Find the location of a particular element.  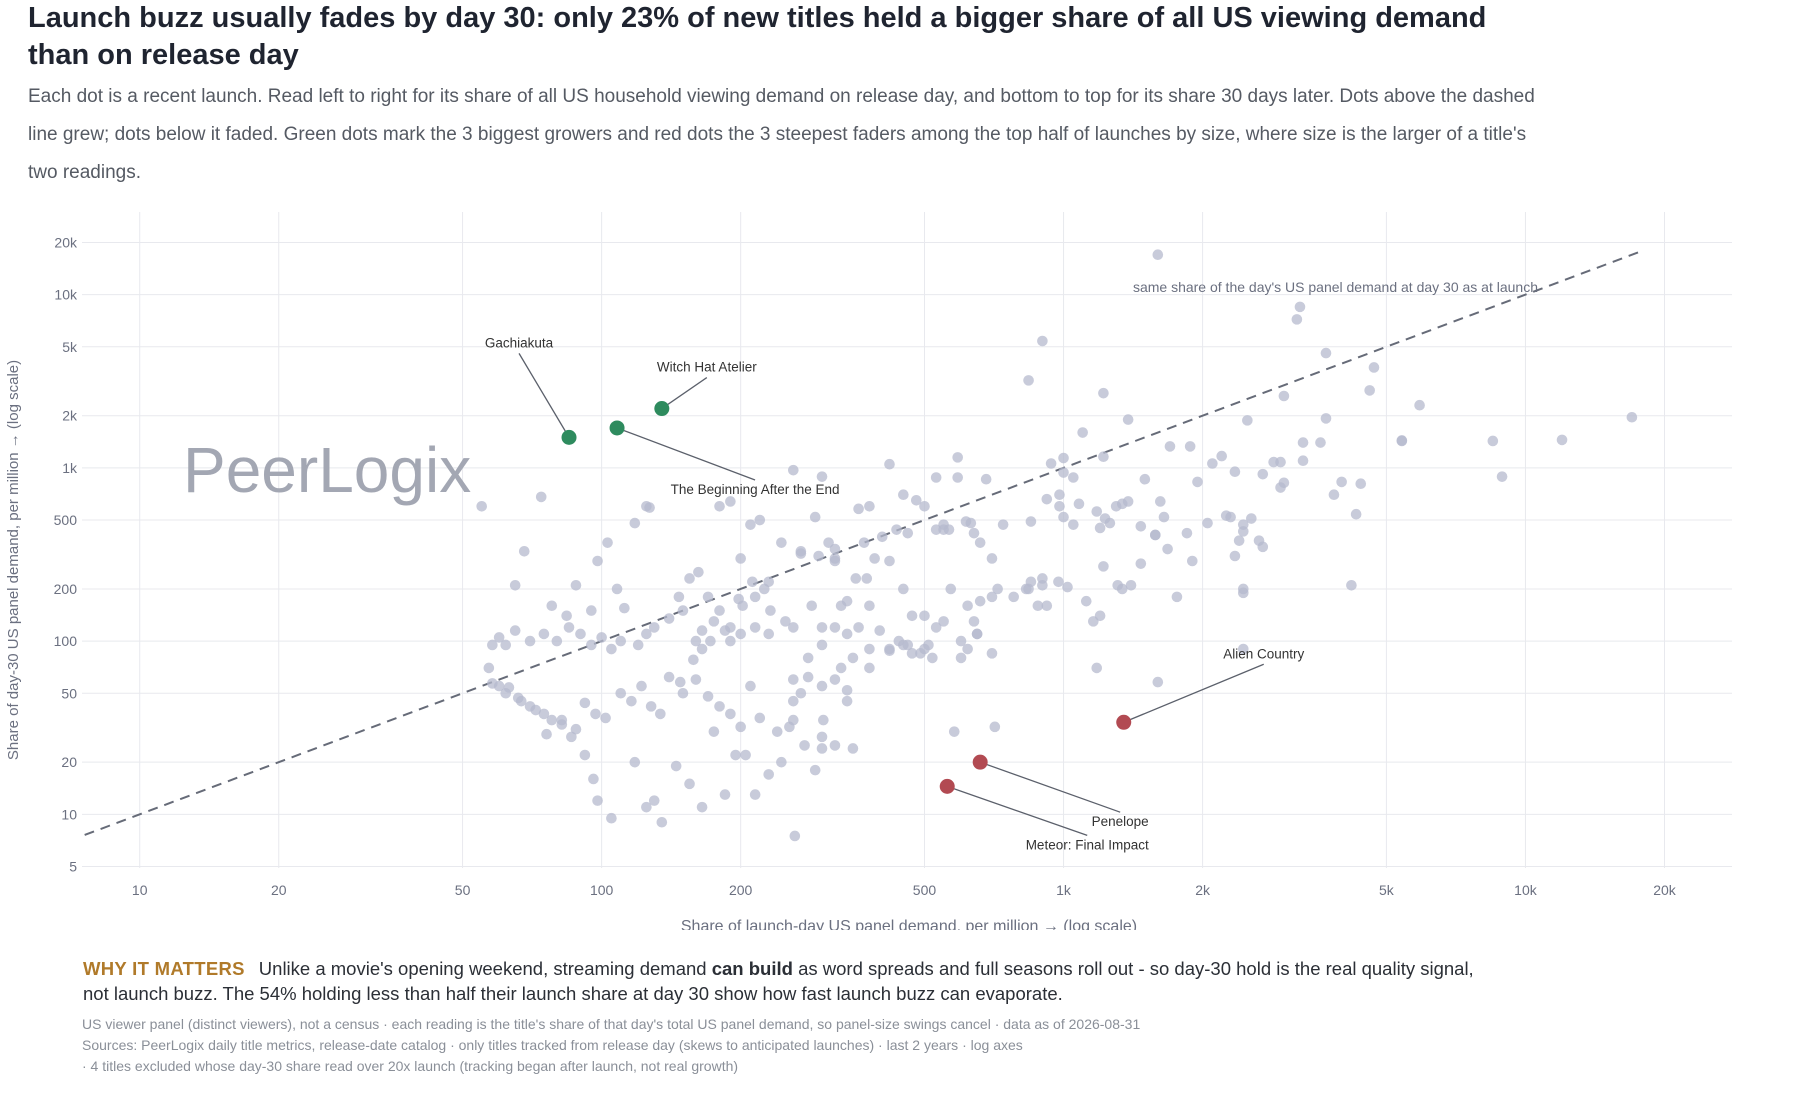

annotation-label: Witch Hat Atelier is located at coordinates (707, 367).